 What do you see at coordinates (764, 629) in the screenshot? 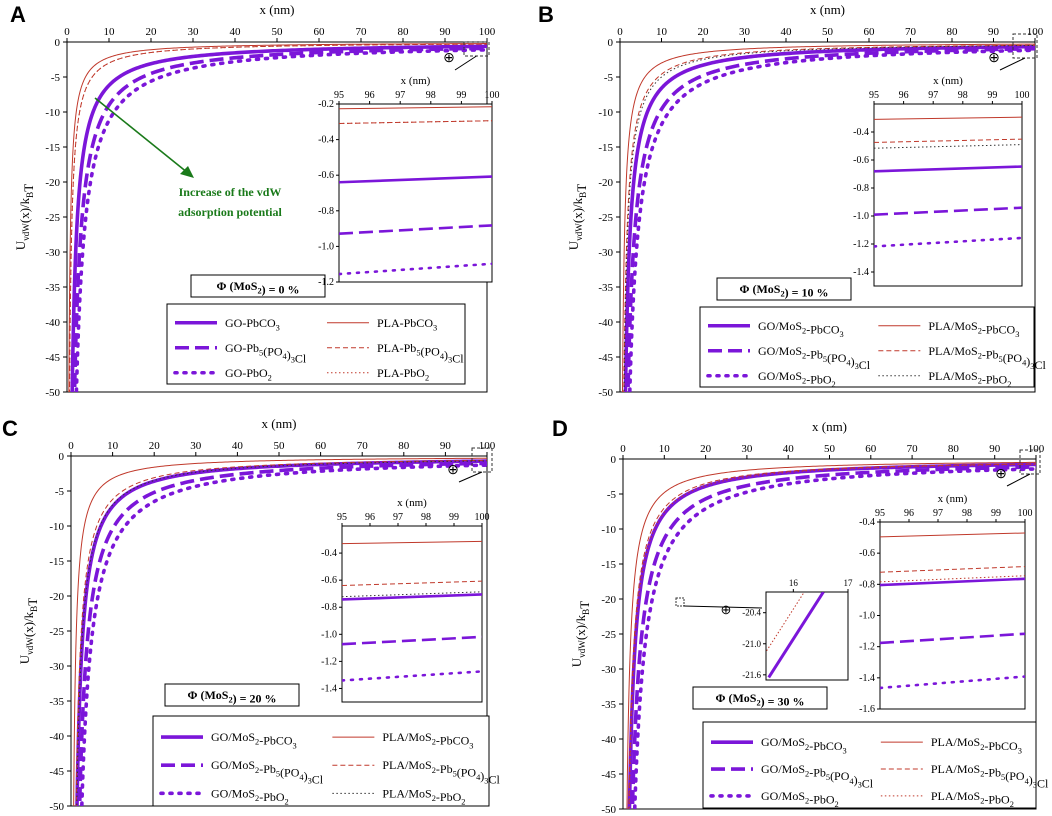
I see `inset2-panel: ⊕ 16 17 -20.4 -21.0 -21.6` at bounding box center [764, 629].